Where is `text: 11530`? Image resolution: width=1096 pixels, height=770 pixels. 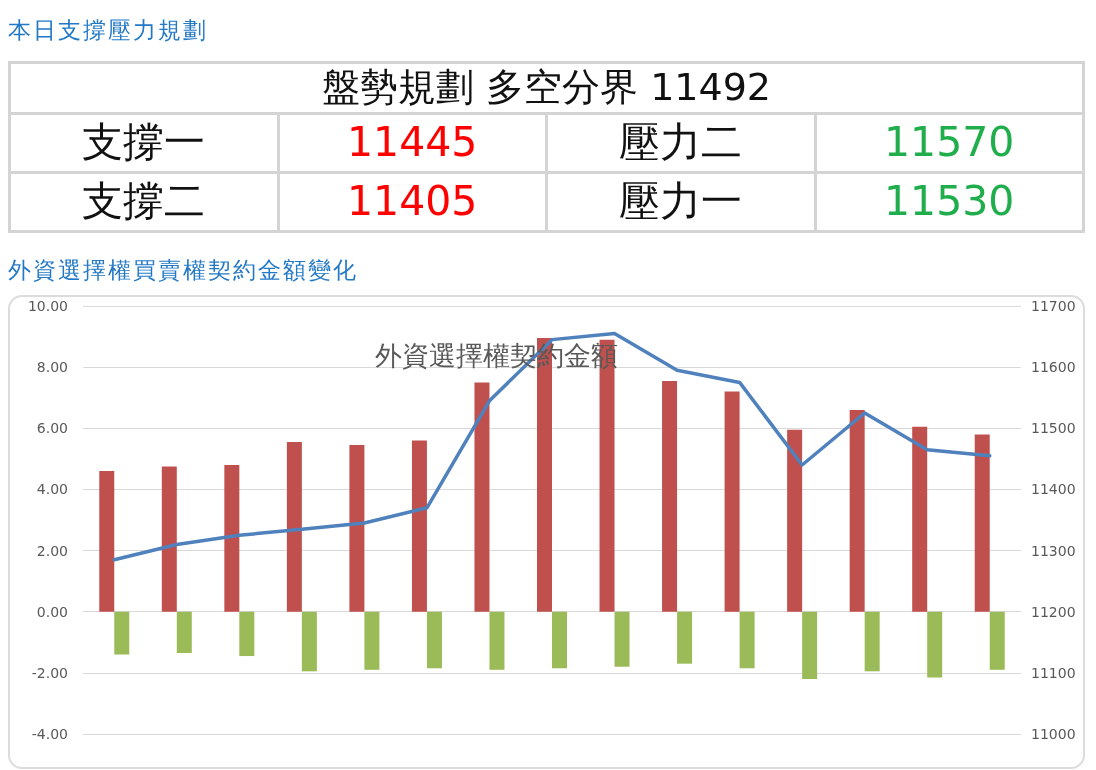 text: 11530 is located at coordinates (949, 202).